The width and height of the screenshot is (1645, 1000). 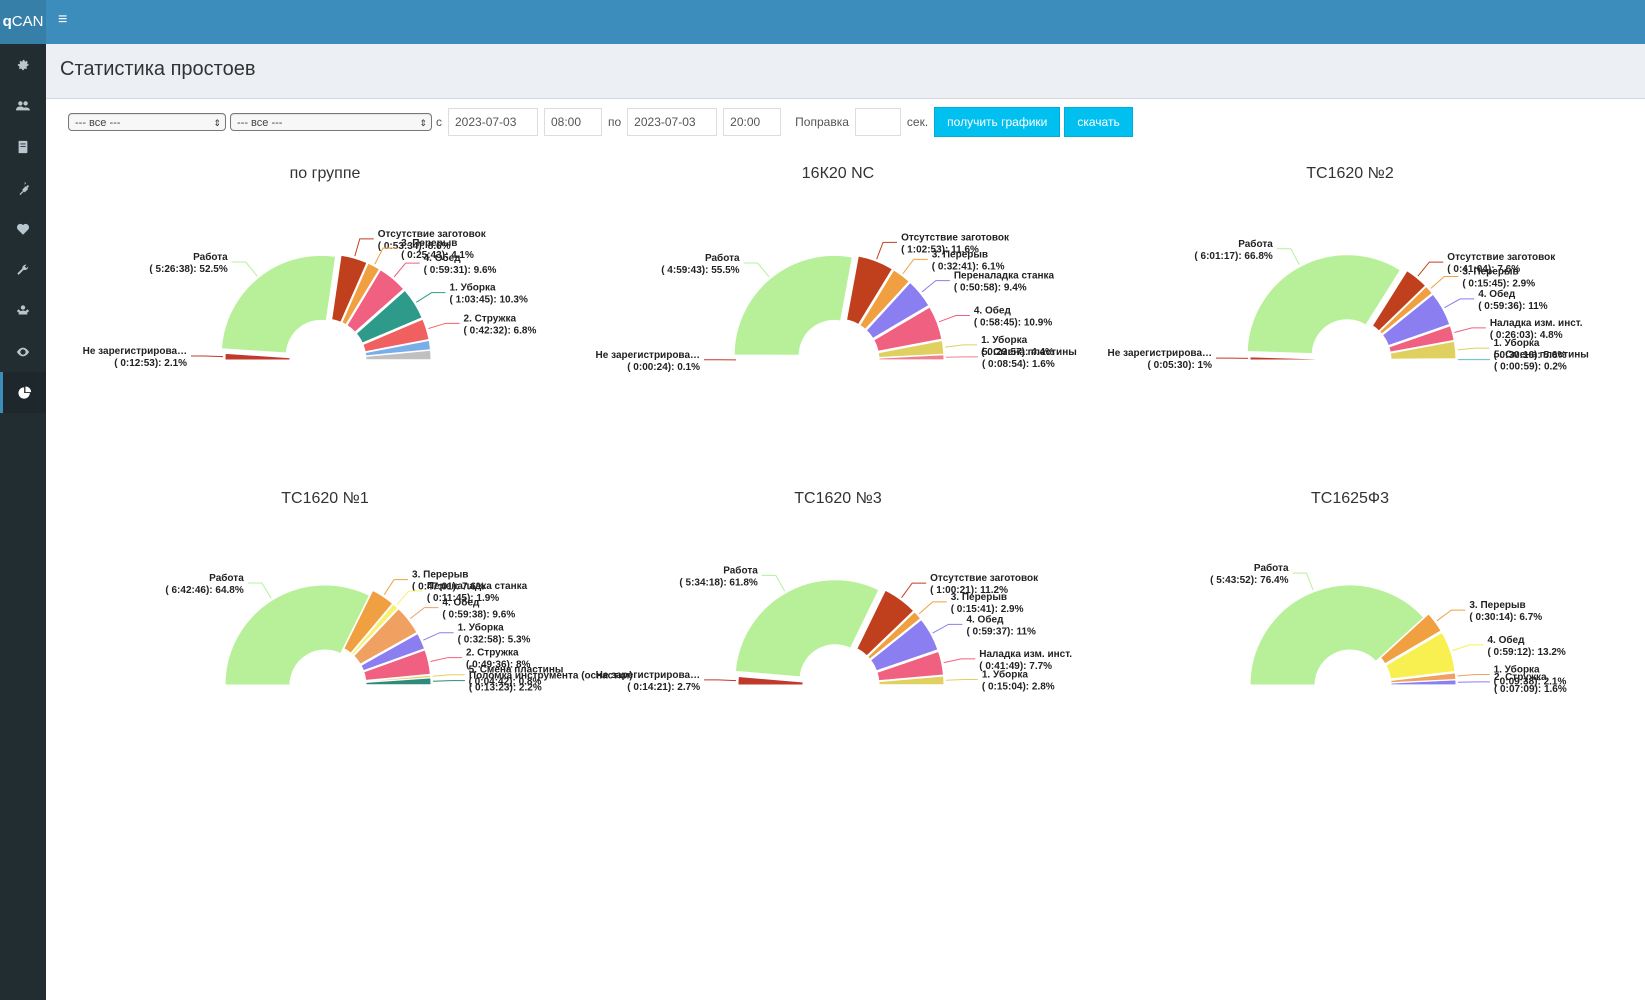 I want to click on slice-value-label: ( 0:12:53): 2.1%, so click(x=150, y=363).